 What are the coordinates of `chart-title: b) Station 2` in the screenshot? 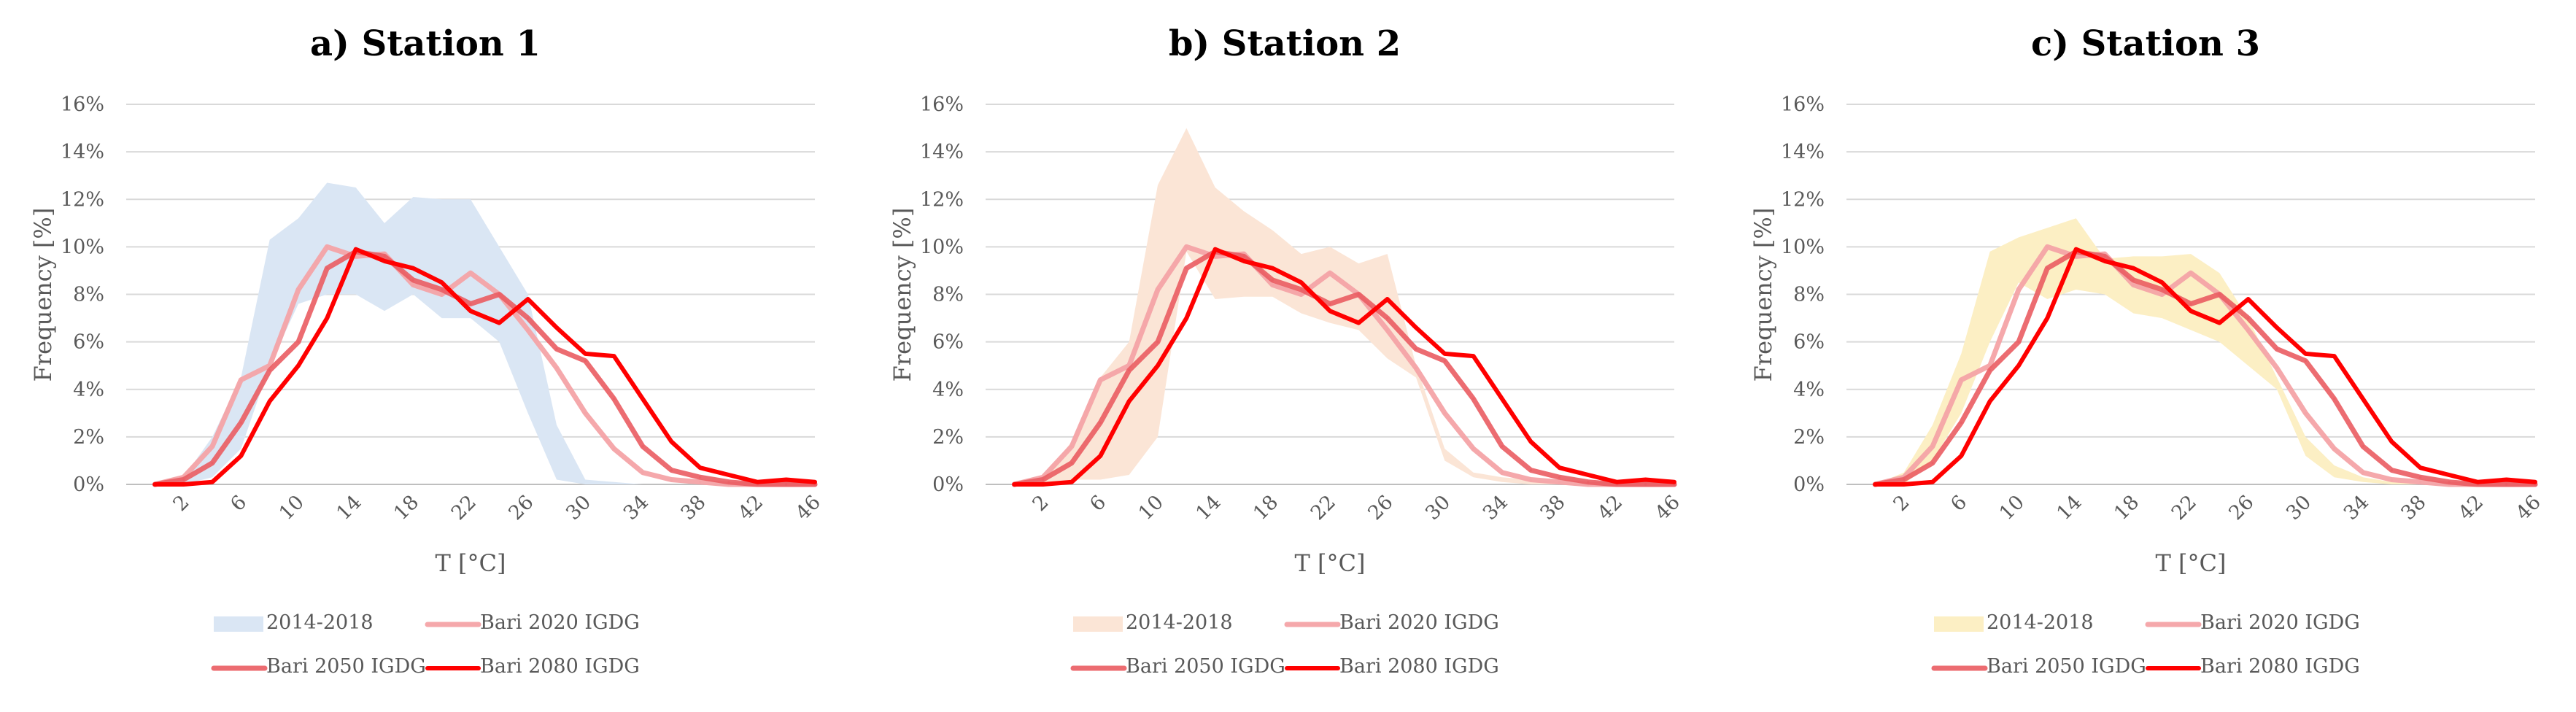 It's located at (1285, 43).